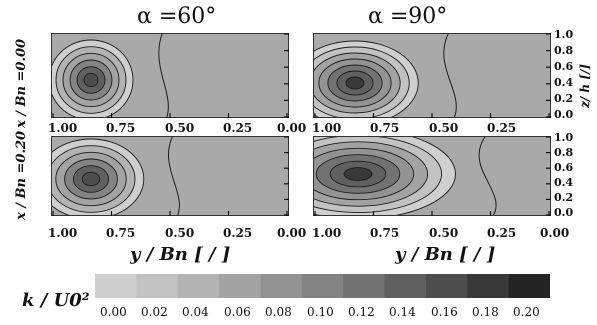 The width and height of the screenshot is (597, 325). I want to click on colorbar-tick-3: 0.06, so click(237, 312).